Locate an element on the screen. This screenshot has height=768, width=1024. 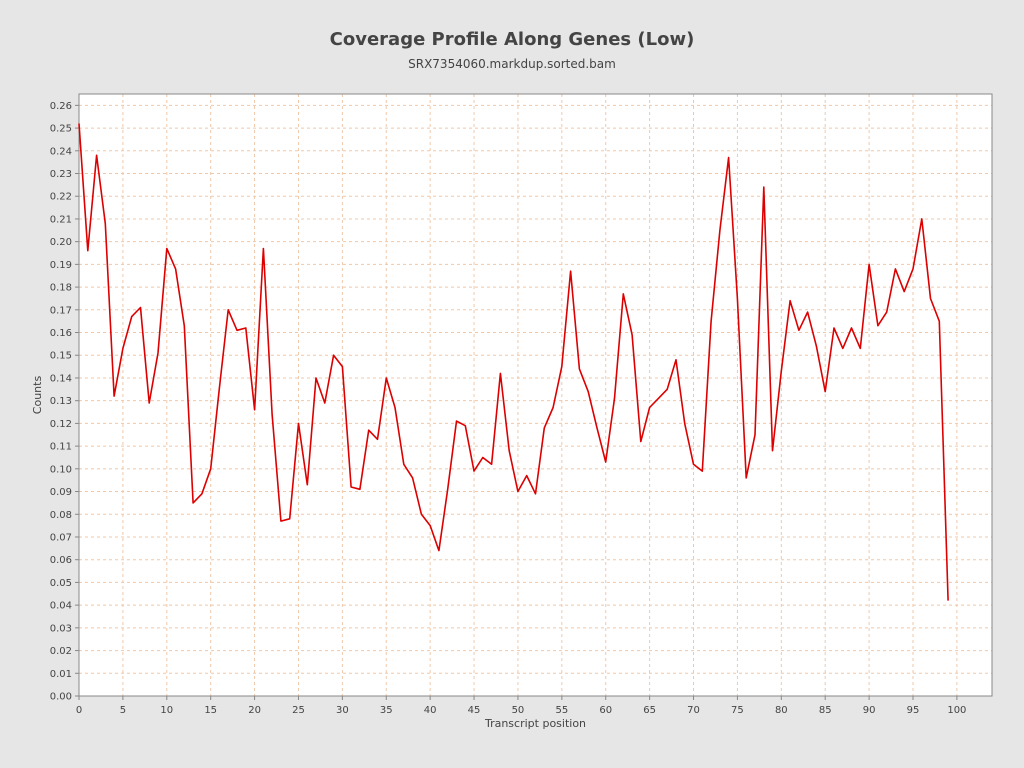
y-tick-label: 0.21 is located at coordinates (61, 219).